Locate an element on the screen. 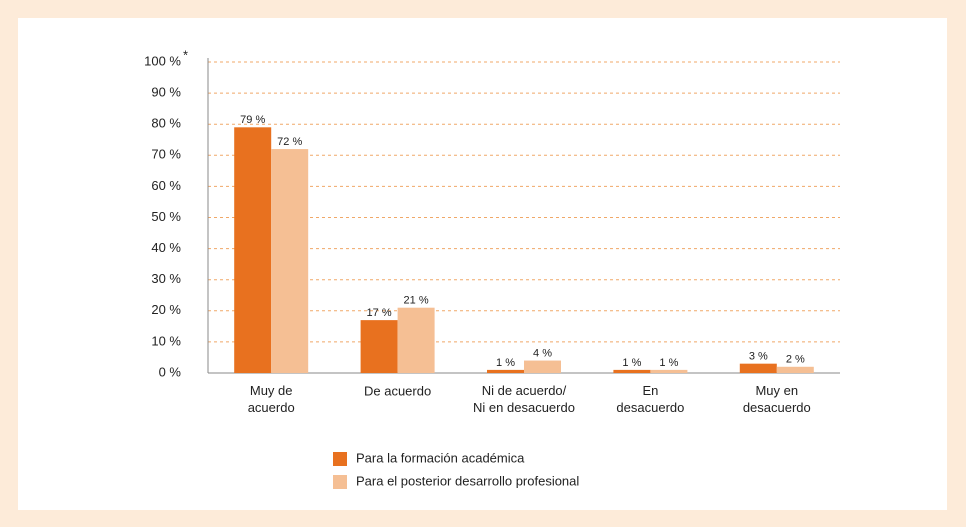 This screenshot has width=966, height=527. x-tick-label: De acuerdo is located at coordinates (397, 390).